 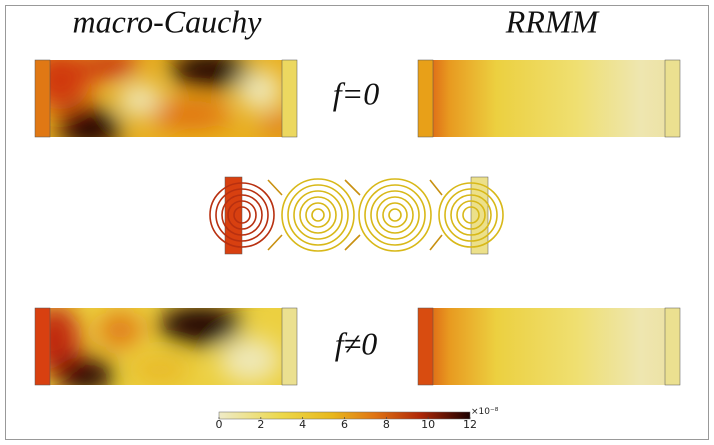 What do you see at coordinates (302, 424) in the screenshot?
I see `colorbar-tick-label: 4` at bounding box center [302, 424].